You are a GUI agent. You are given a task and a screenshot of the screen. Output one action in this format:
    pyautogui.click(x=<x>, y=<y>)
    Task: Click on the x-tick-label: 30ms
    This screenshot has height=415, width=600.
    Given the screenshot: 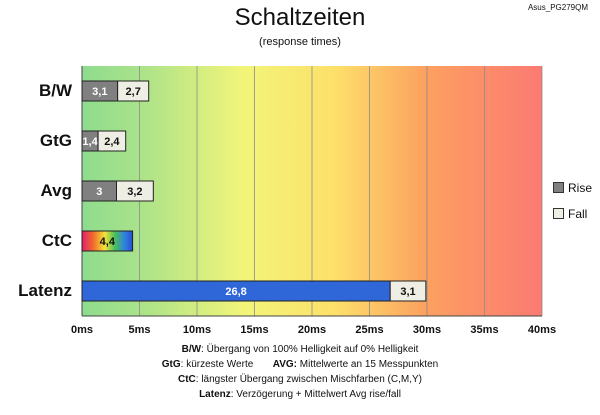 What is the action you would take?
    pyautogui.click(x=427, y=330)
    